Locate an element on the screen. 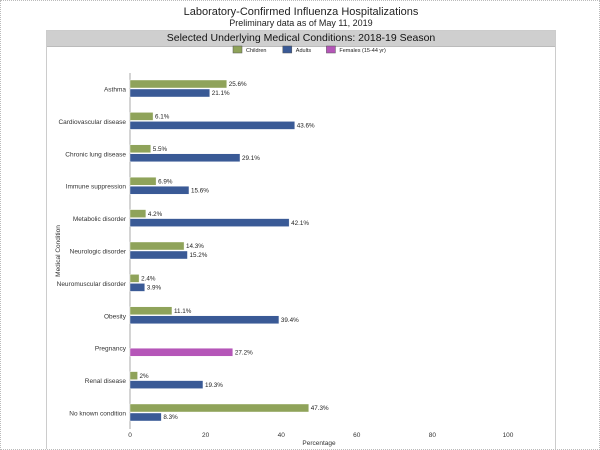  category-label: Neuromuscular disorder is located at coordinates (92, 284).